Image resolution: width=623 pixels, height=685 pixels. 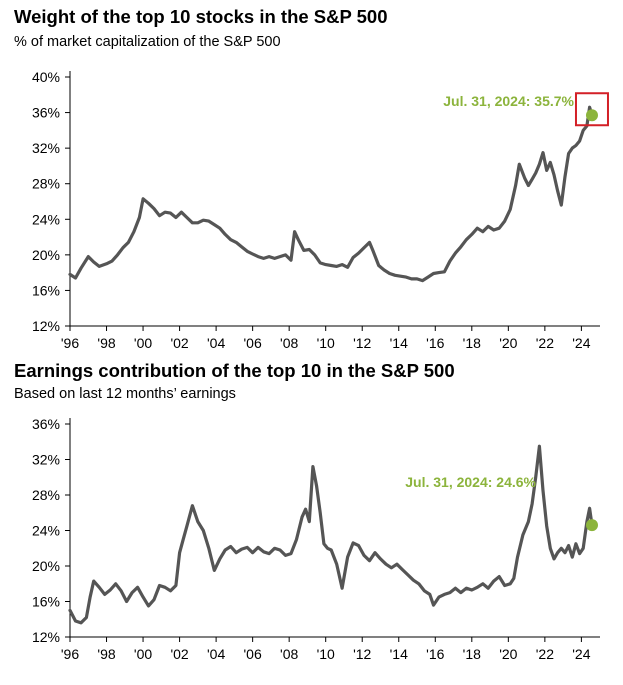 What do you see at coordinates (106, 343) in the screenshot?
I see `chart1-x-tick-label: '98` at bounding box center [106, 343].